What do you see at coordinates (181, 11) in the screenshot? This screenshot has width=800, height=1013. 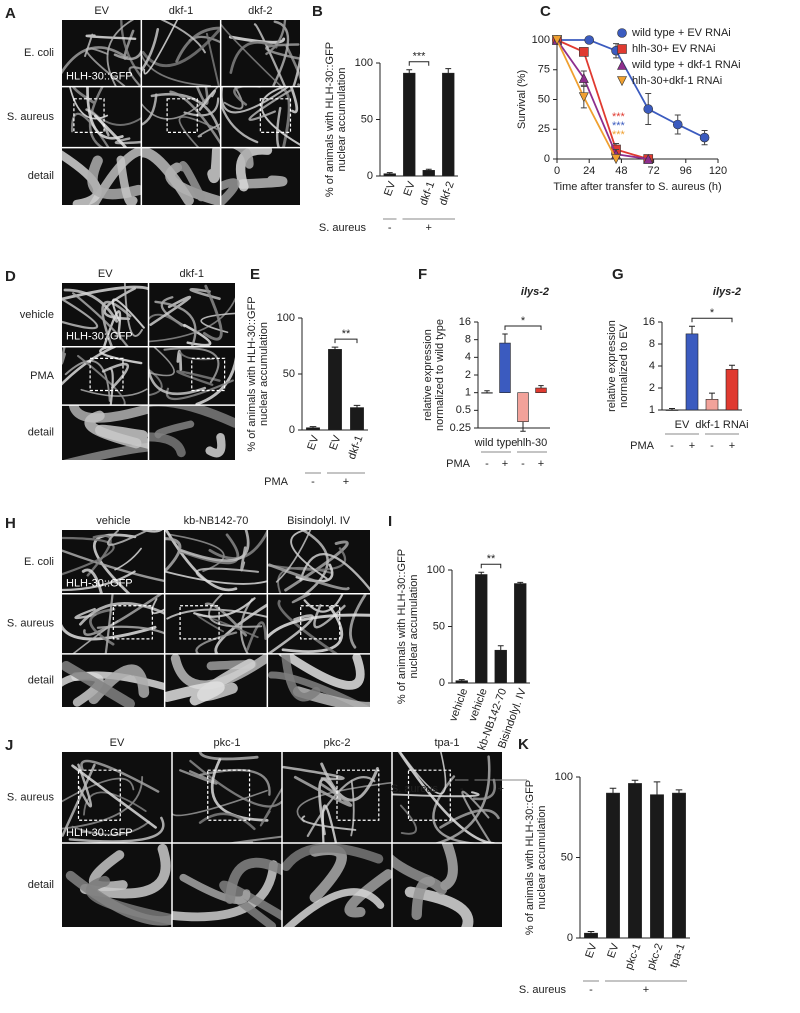 I see `column-label: dkf-1` at bounding box center [181, 11].